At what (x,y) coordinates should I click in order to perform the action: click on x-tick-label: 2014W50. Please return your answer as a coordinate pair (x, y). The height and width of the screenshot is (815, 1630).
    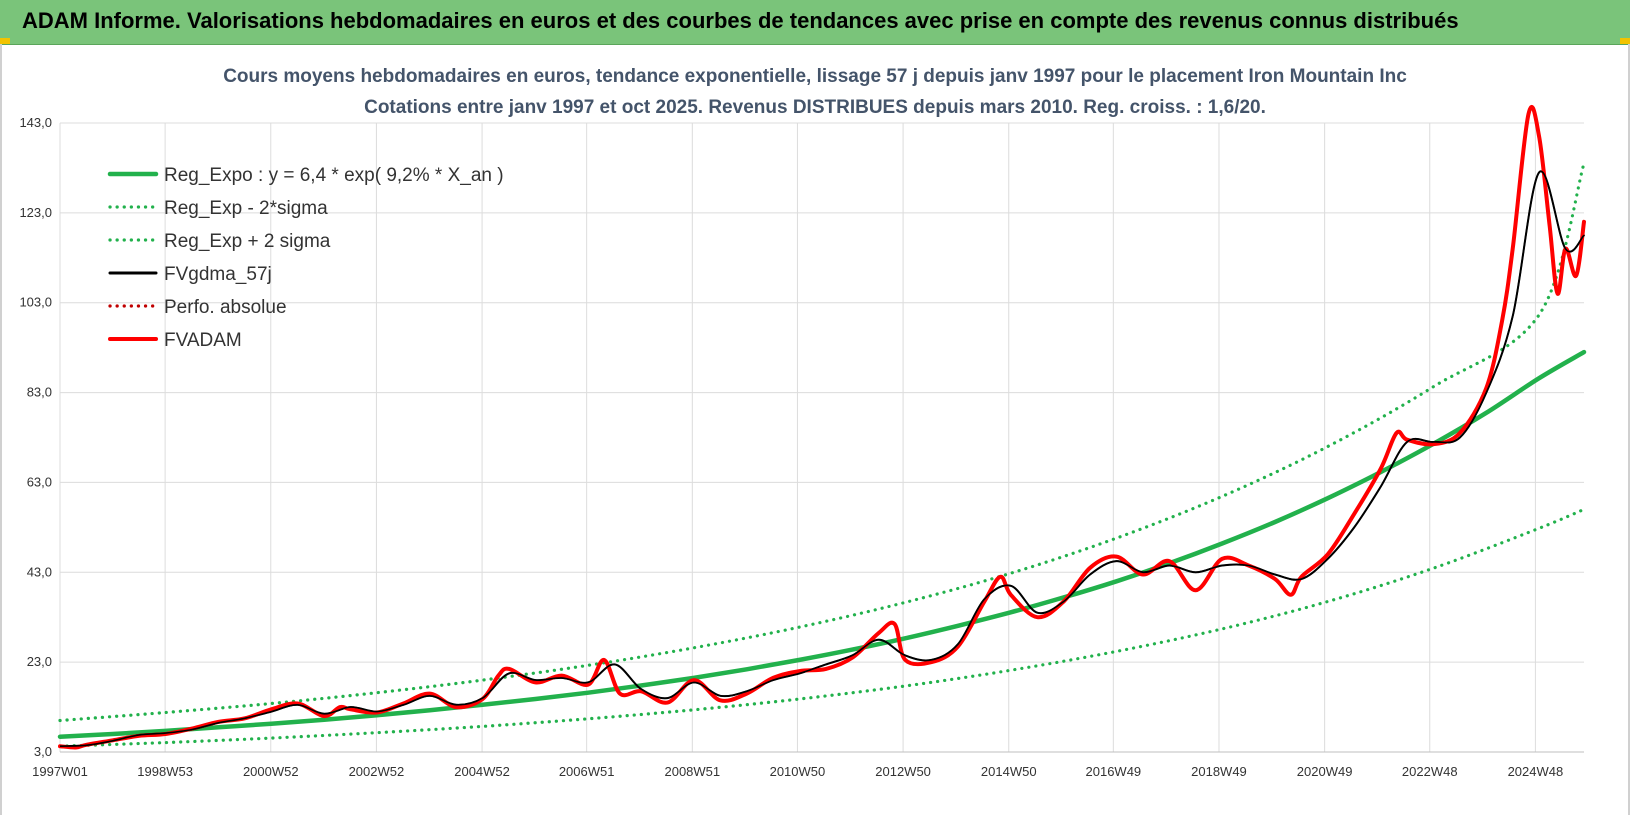
    Looking at the image, I should click on (1009, 771).